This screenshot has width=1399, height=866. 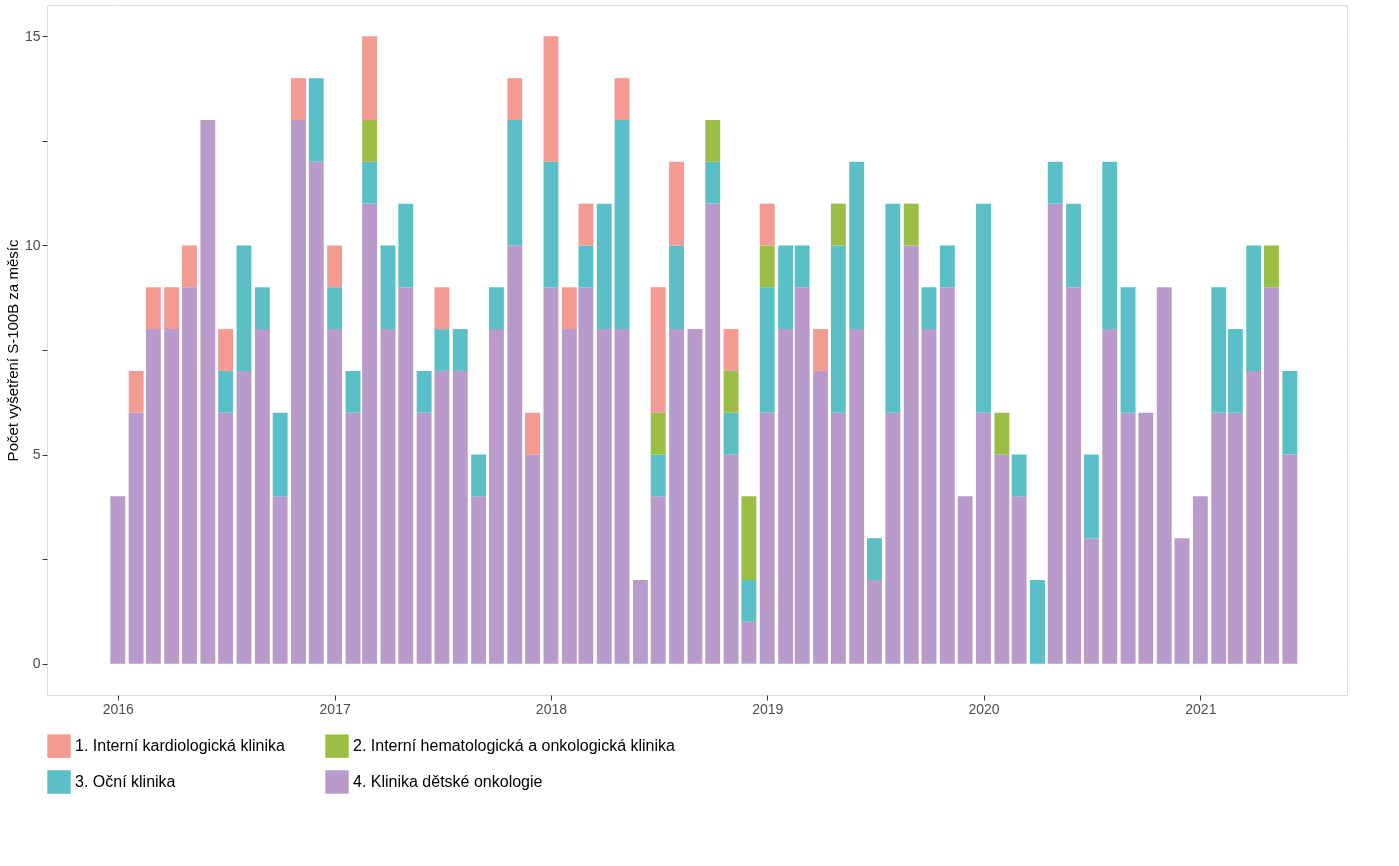 What do you see at coordinates (36, 454) in the screenshot?
I see `y-tick-label: 5` at bounding box center [36, 454].